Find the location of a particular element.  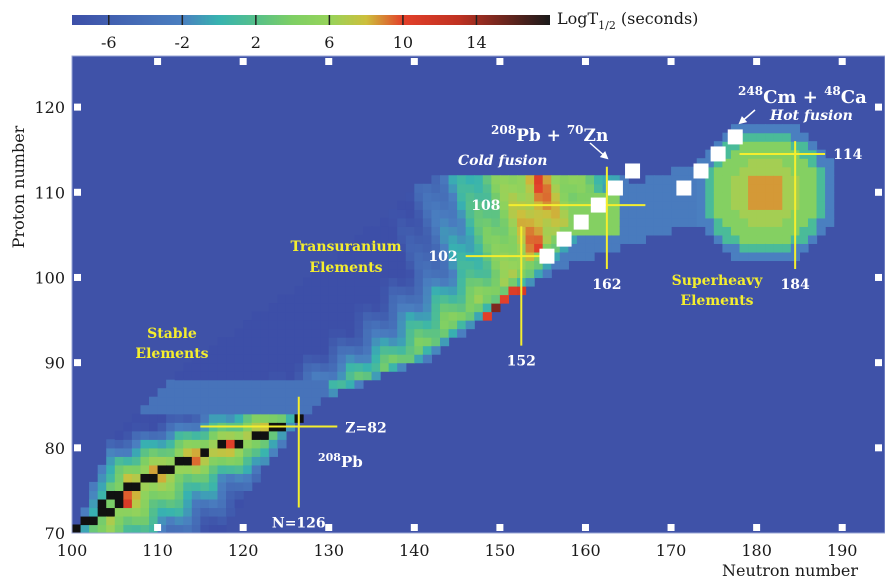

fusion-square is located at coordinates (684, 188).